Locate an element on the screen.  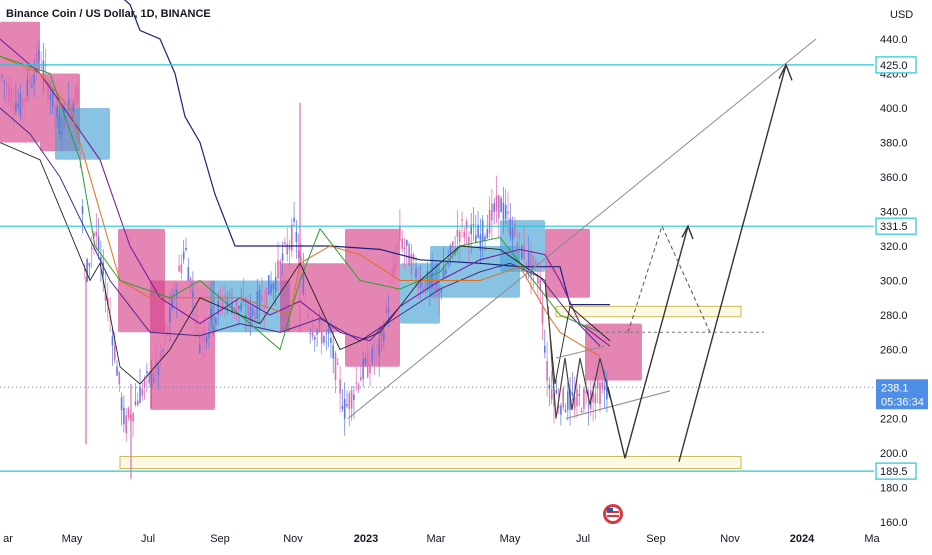
cloud-segment is located at coordinates (372, 297).